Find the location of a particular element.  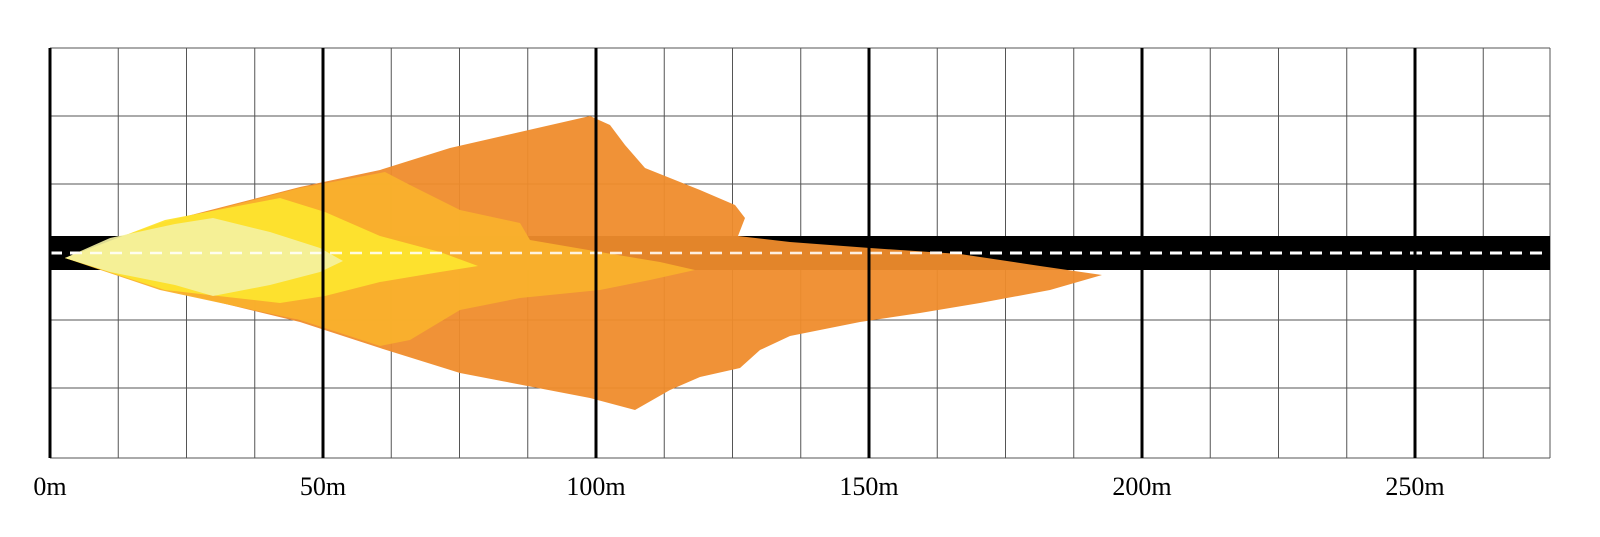

tick-label-250: 250m is located at coordinates (1414, 486).